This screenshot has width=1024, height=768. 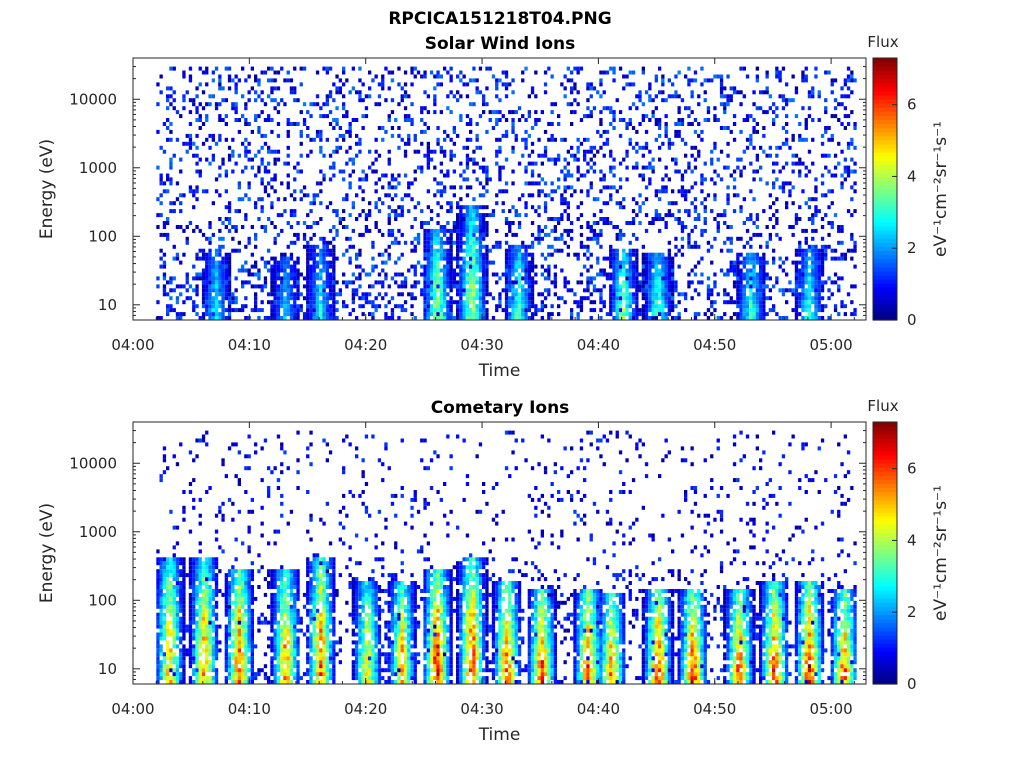 I want to click on colorbar-segment, so click(x=885, y=171).